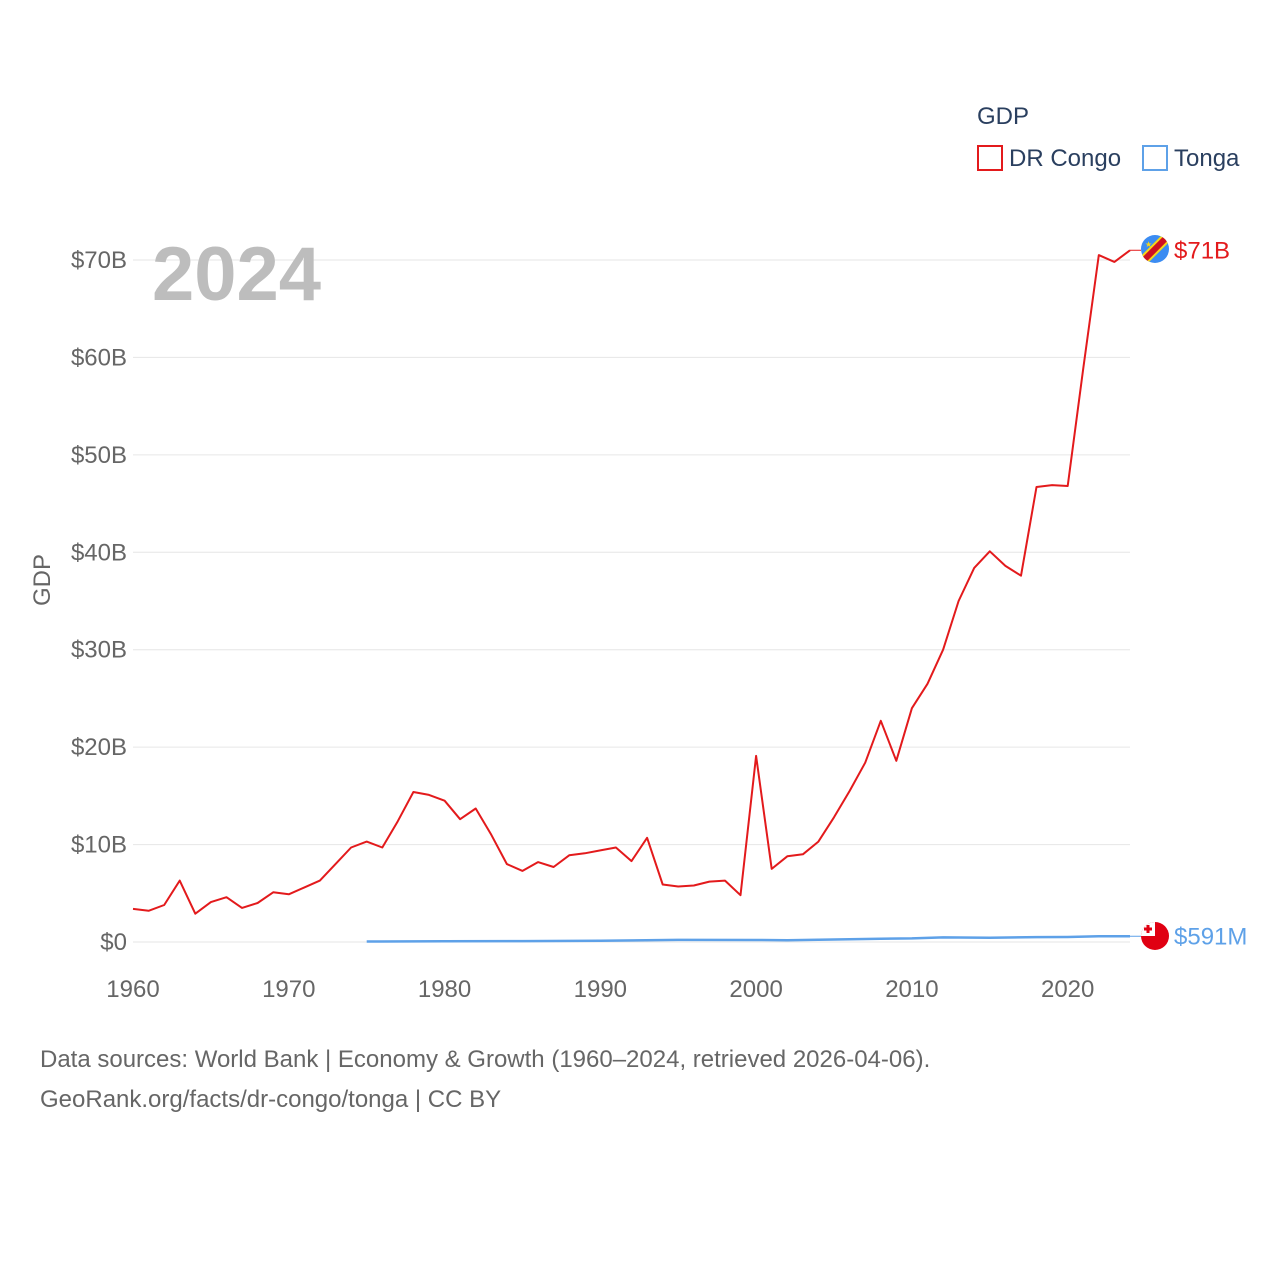 This screenshot has height=1280, width=1280. I want to click on x-tick-label-6: 2020, so click(1067, 989).